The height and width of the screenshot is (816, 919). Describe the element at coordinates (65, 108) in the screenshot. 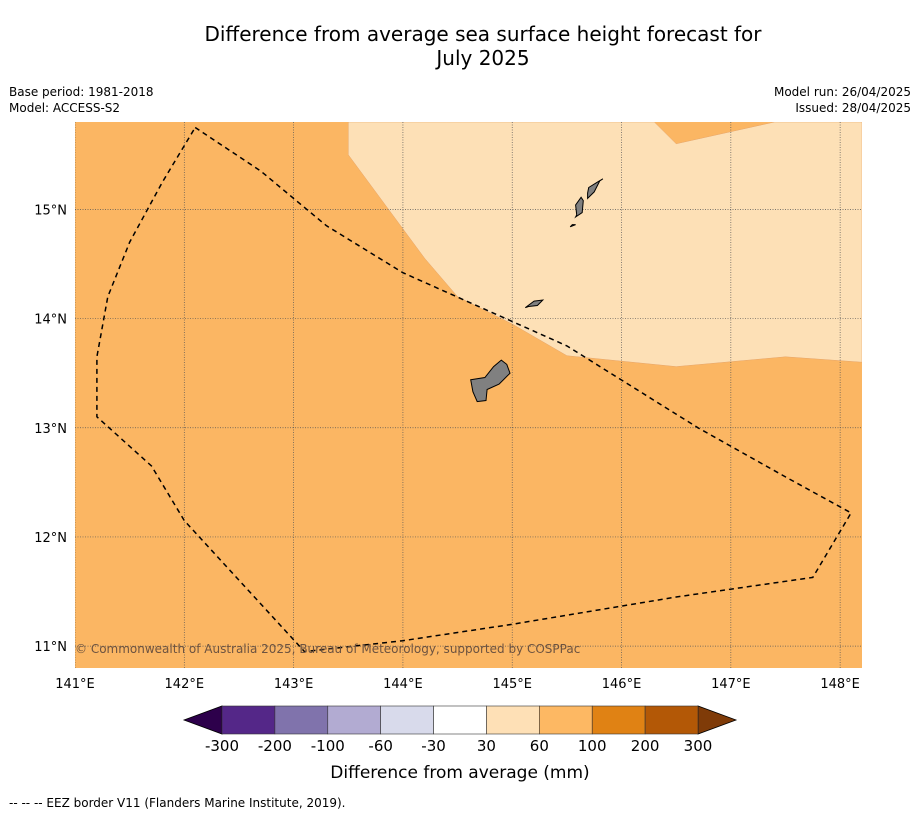

I see `model-name: Model: ACCESS-S2` at that location.